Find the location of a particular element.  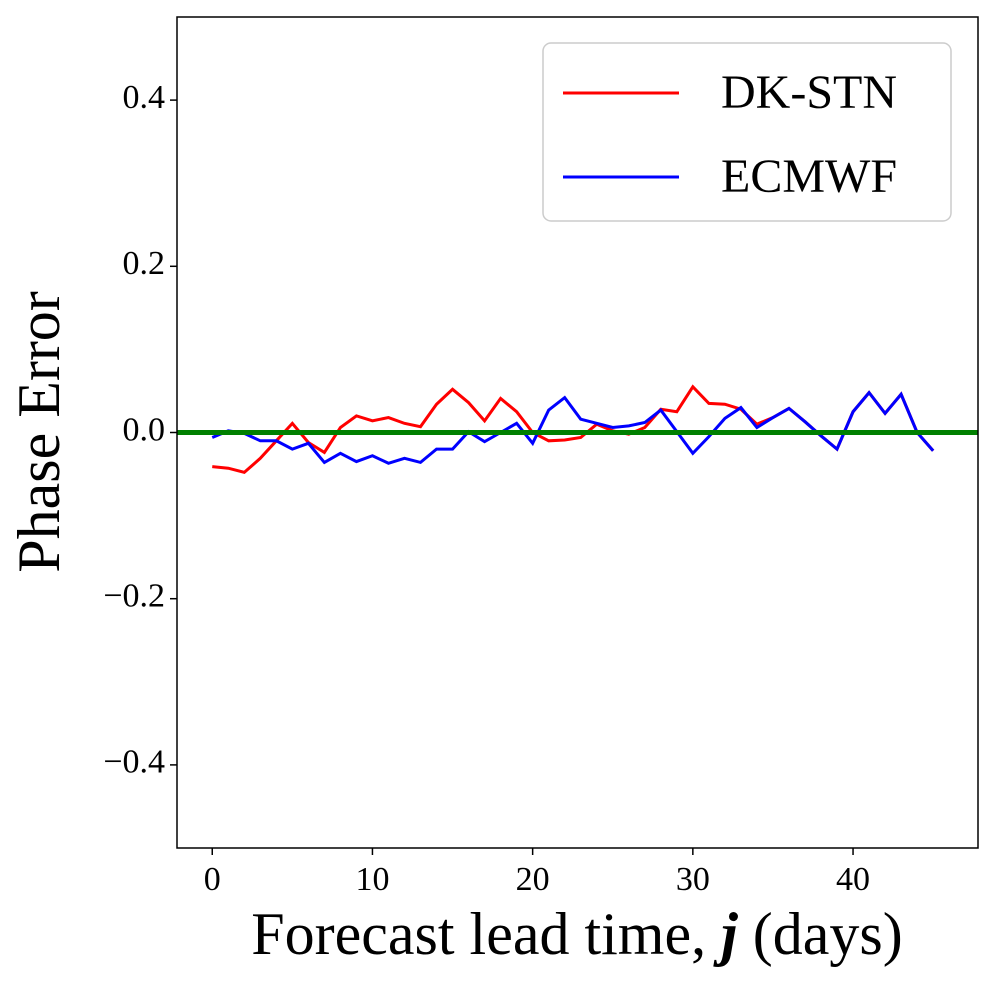

y-tick-label: 0.4 is located at coordinates (144, 97).